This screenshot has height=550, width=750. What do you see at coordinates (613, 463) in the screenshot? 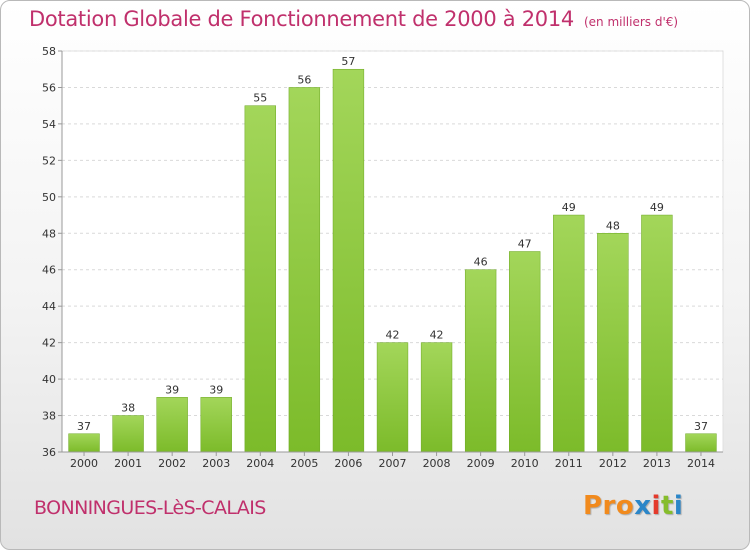
I see `x-tick-label: 2012` at bounding box center [613, 463].